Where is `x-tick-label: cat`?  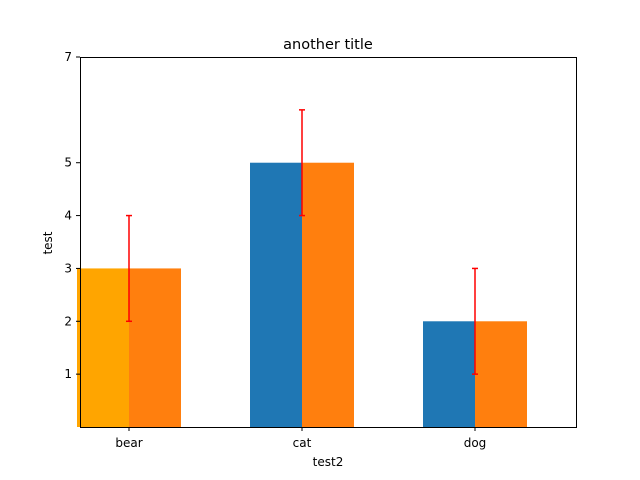 x-tick-label: cat is located at coordinates (302, 443).